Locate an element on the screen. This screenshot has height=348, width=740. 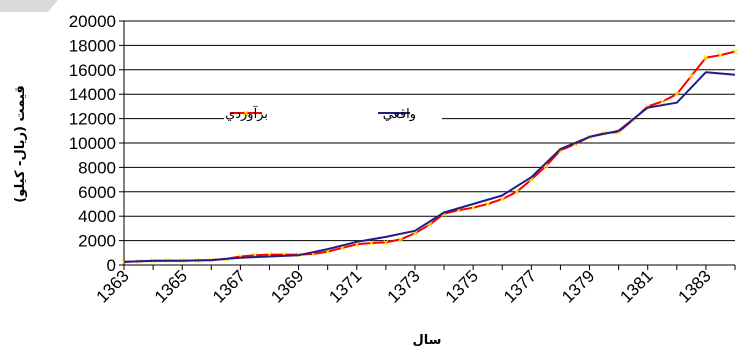
x-tick-label: 1381 is located at coordinates (636, 286).